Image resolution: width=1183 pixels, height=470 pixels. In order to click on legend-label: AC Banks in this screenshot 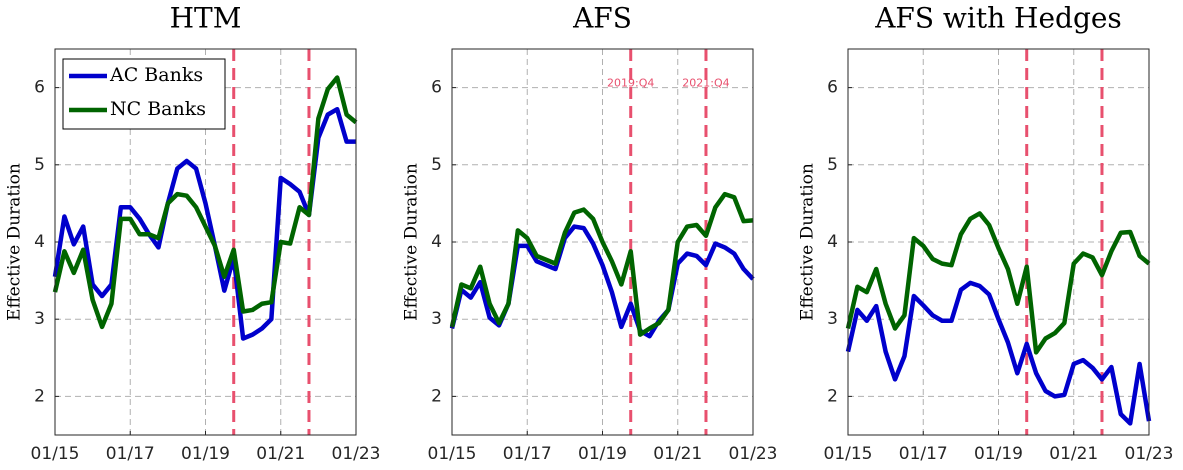, I will do `click(156, 75)`.